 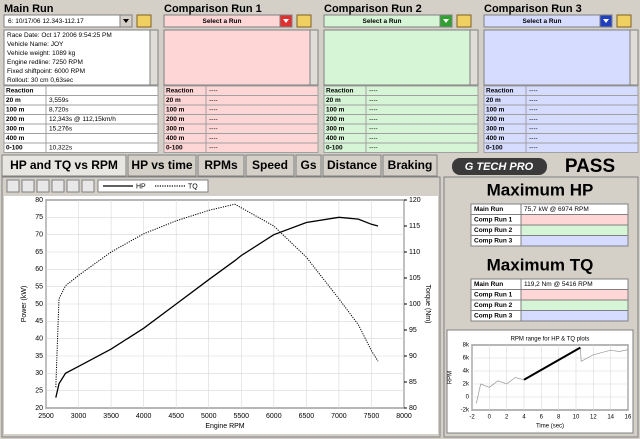 I want to click on run-selector-text: Select a Run, so click(x=221, y=21).